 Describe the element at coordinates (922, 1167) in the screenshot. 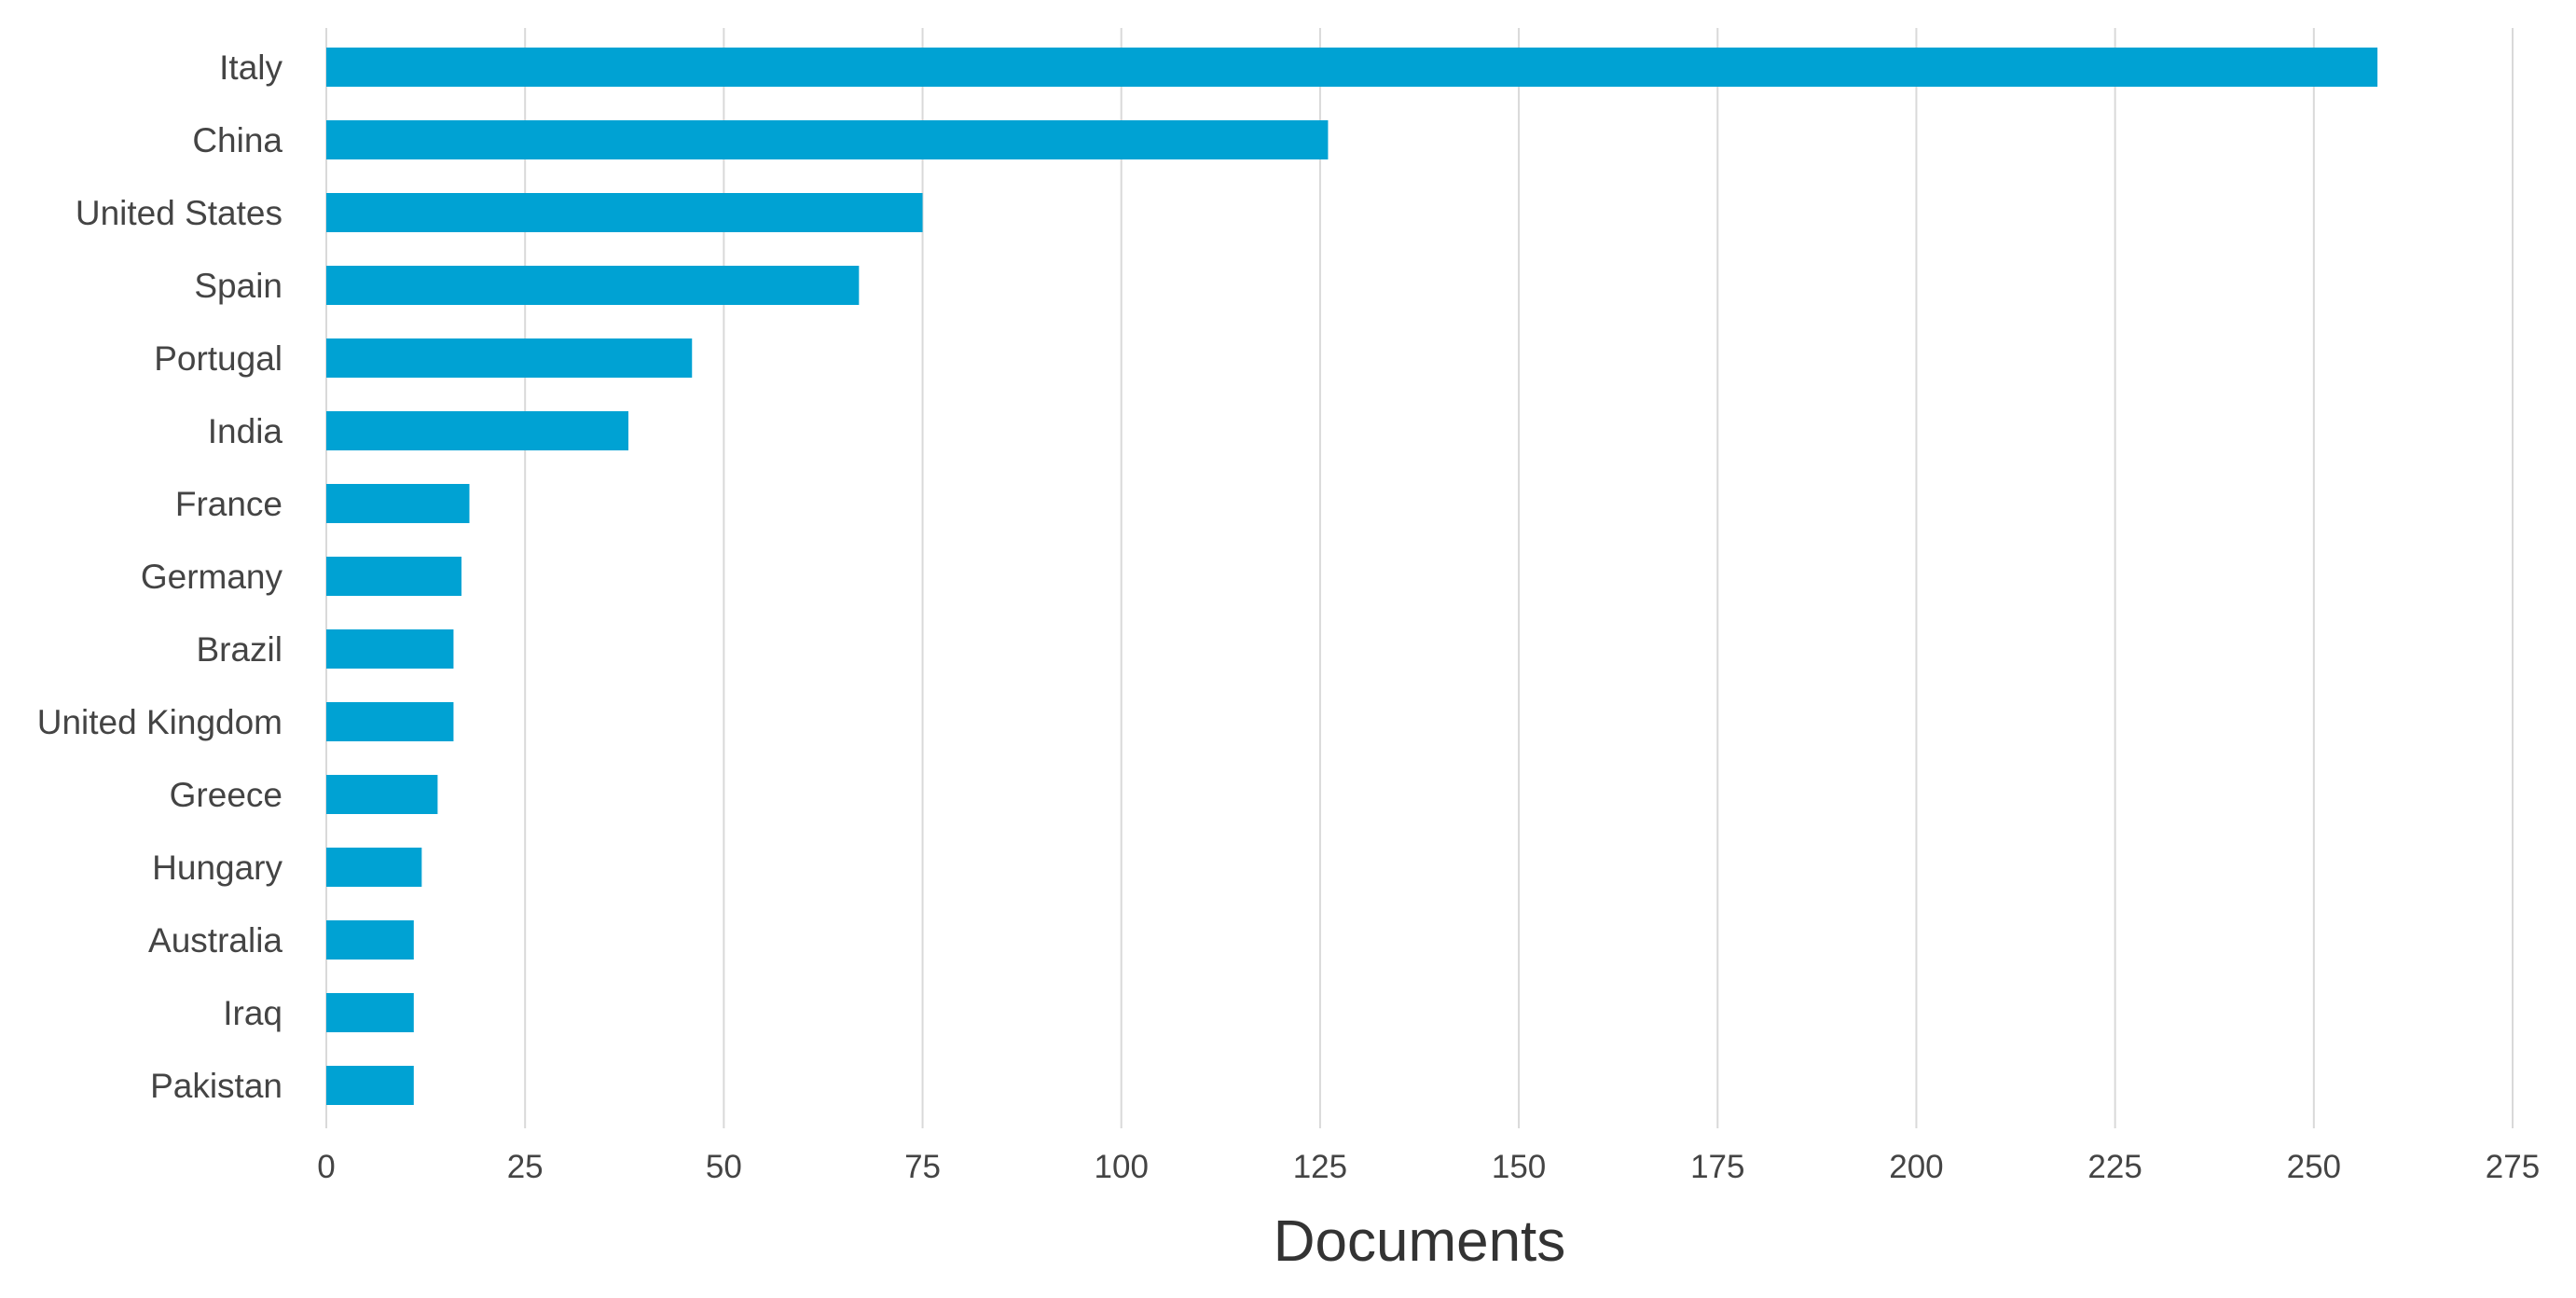

I see `x-tick-label: 75` at that location.